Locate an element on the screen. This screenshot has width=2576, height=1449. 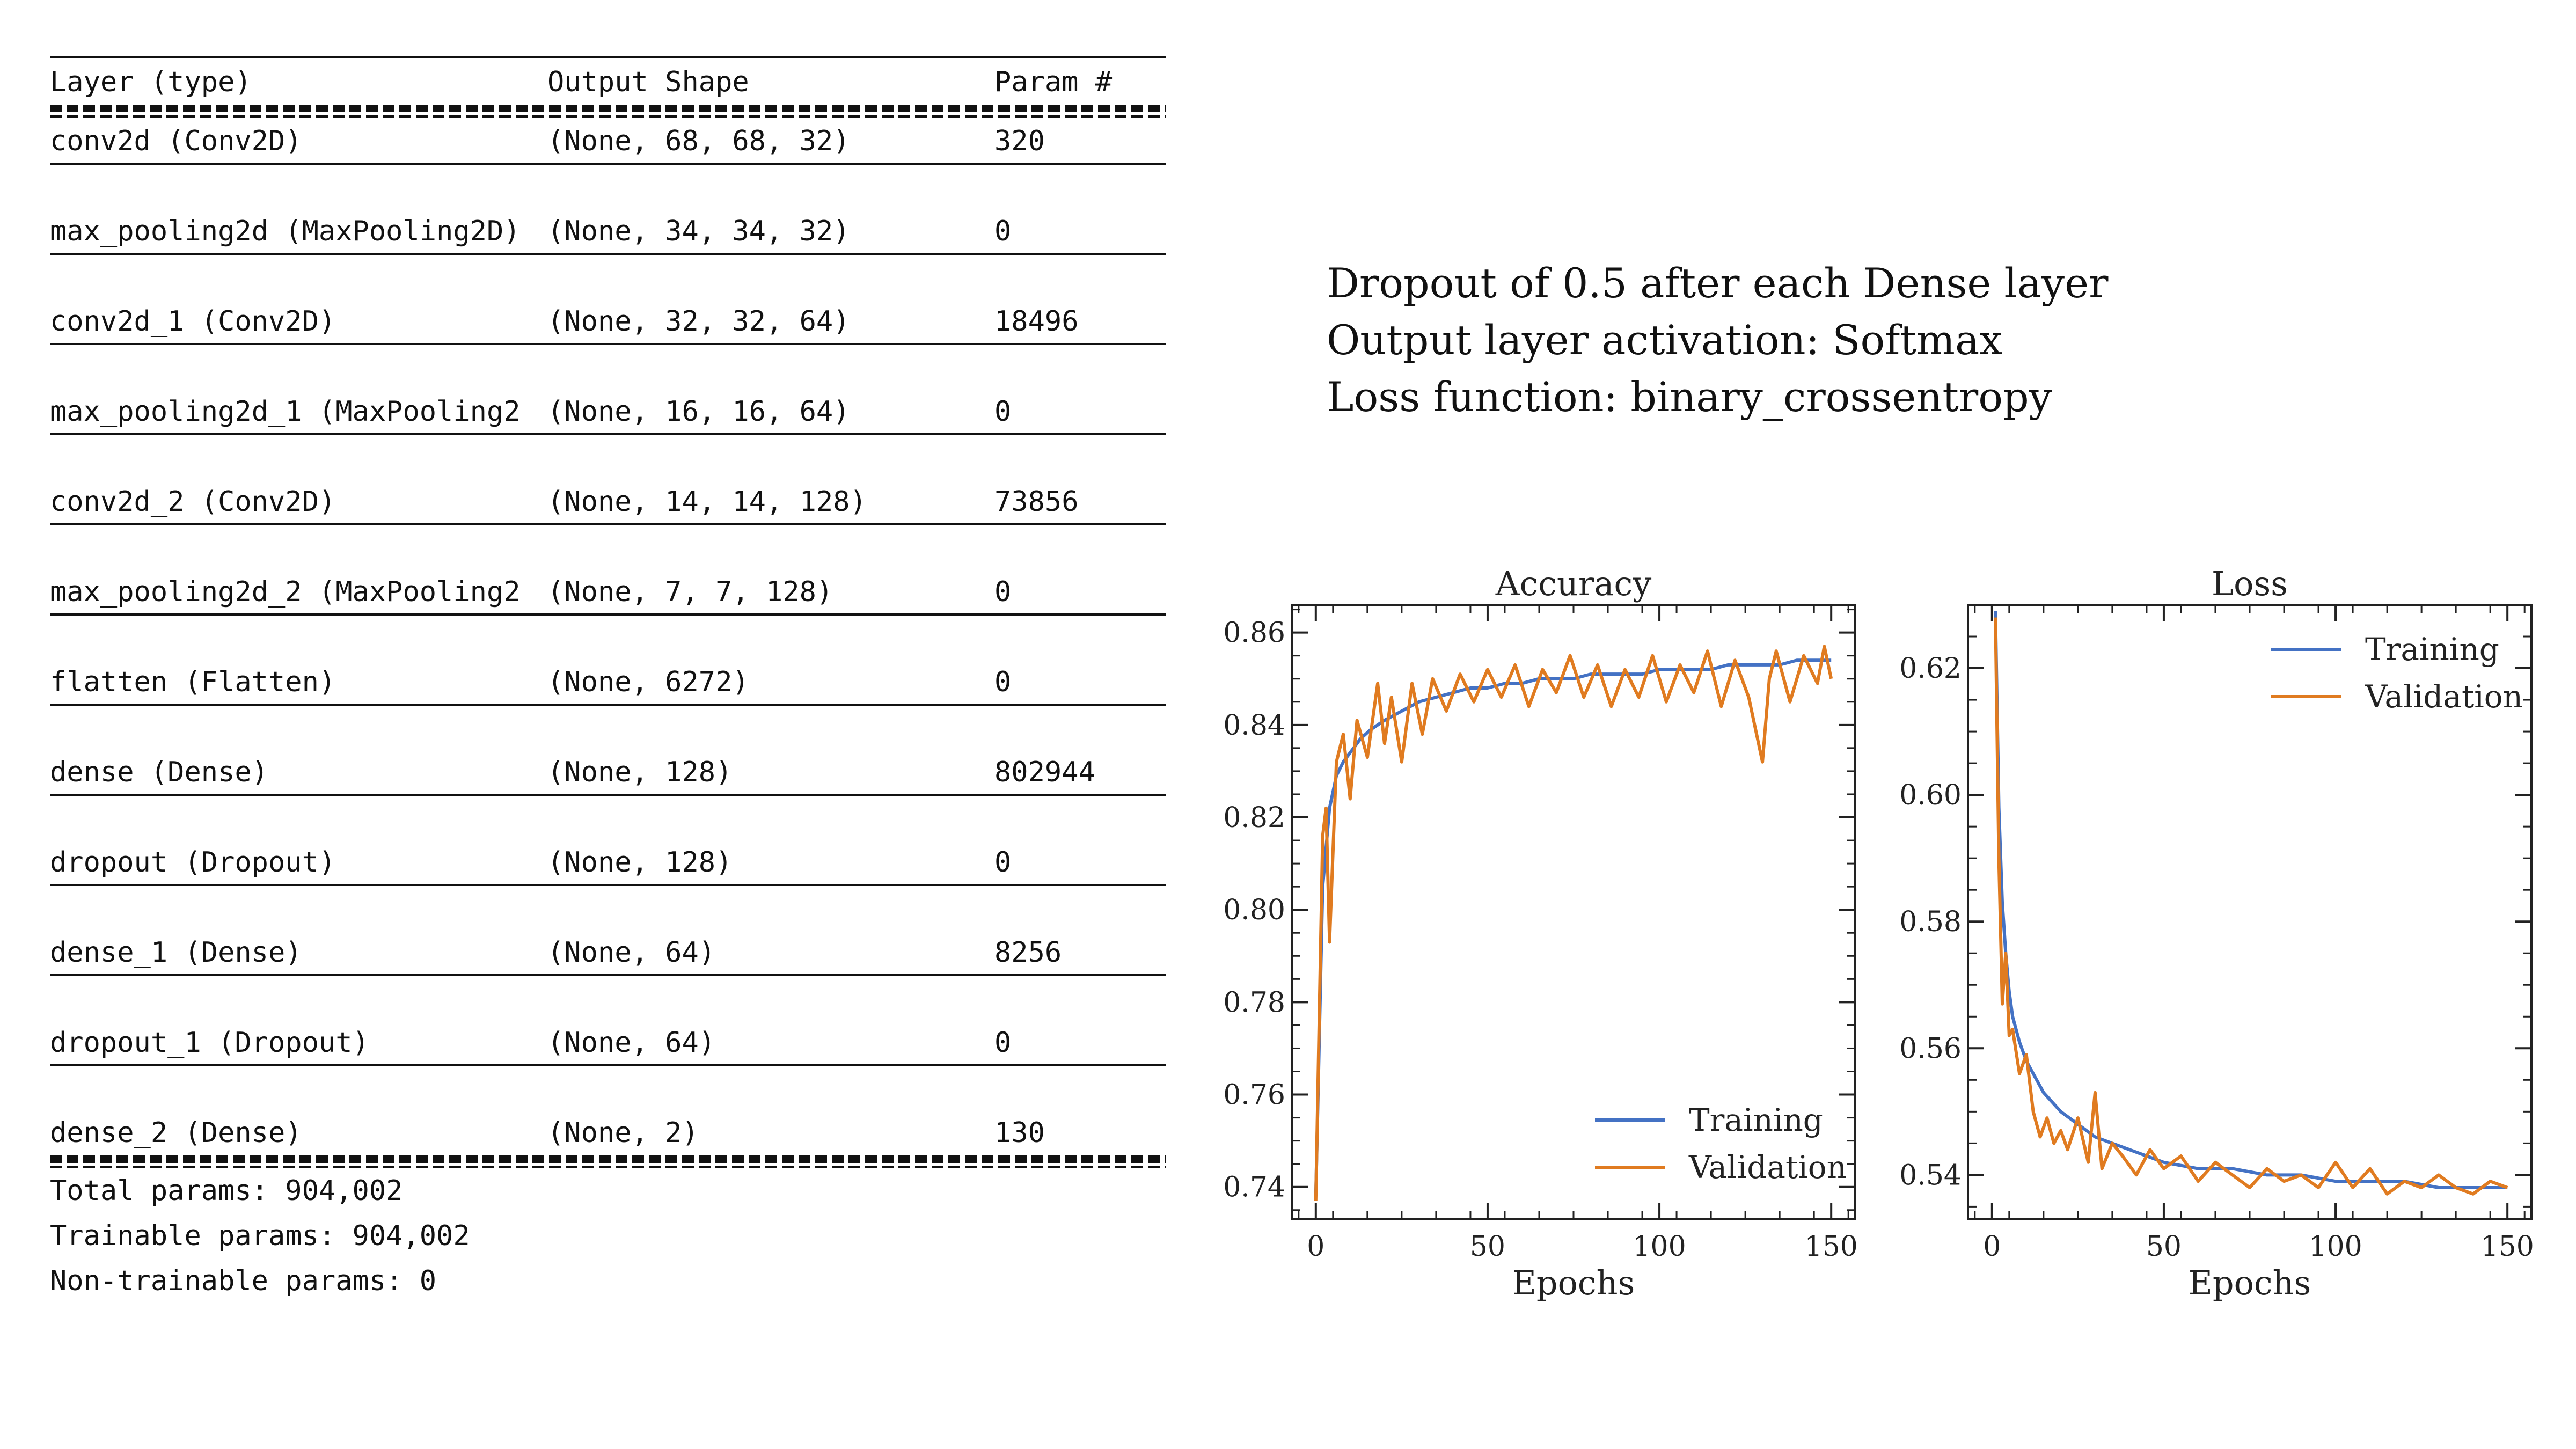
output-shape: (None, 64) is located at coordinates (631, 952).